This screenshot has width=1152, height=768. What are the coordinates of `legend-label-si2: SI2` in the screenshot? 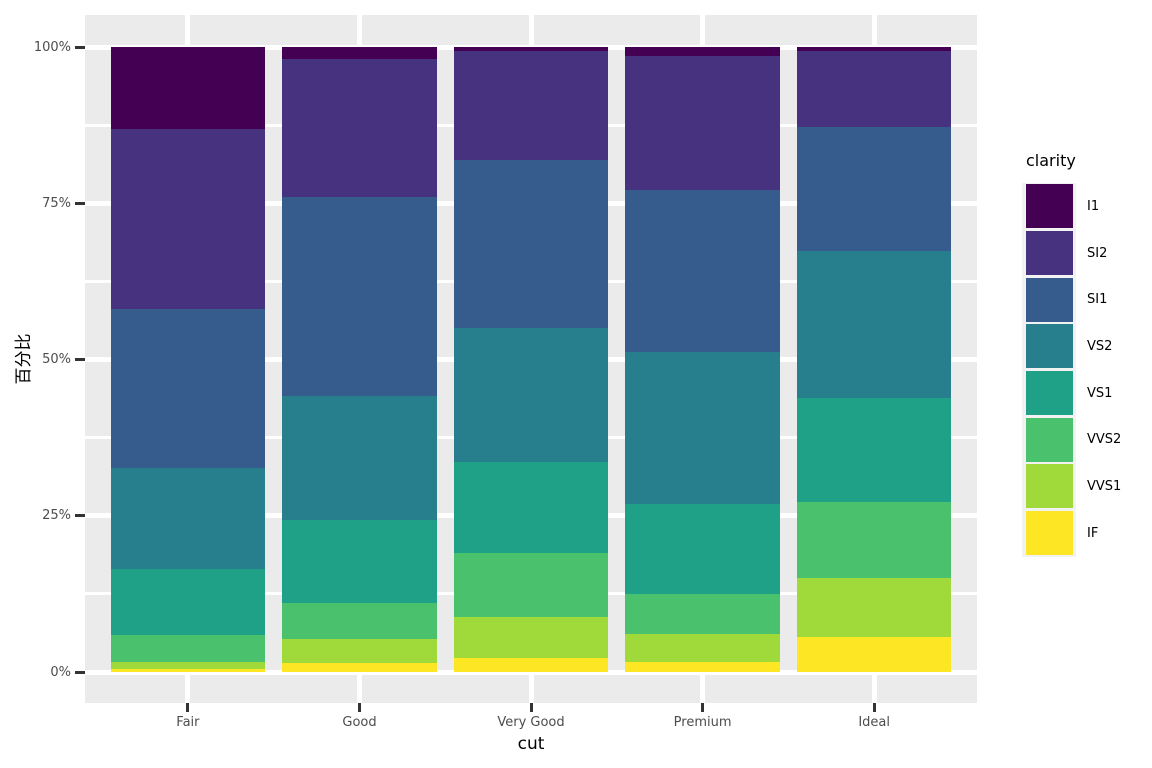 It's located at (1097, 253).